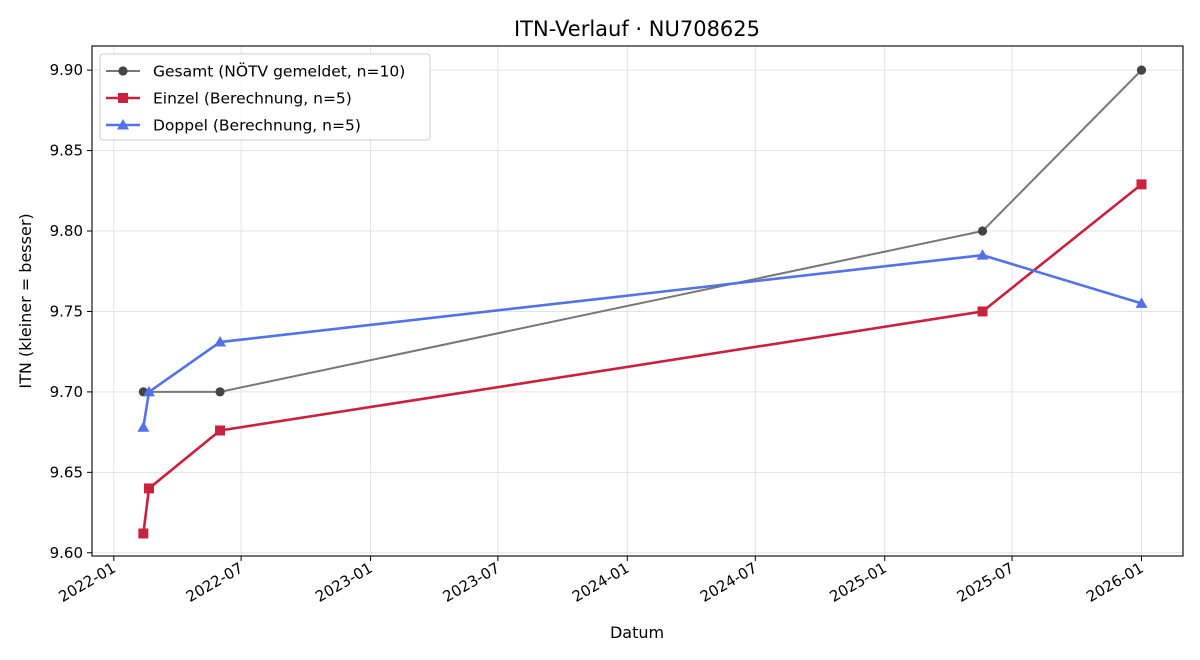 The width and height of the screenshot is (1200, 660). What do you see at coordinates (66, 392) in the screenshot?
I see `y-tick-label: 9.70` at bounding box center [66, 392].